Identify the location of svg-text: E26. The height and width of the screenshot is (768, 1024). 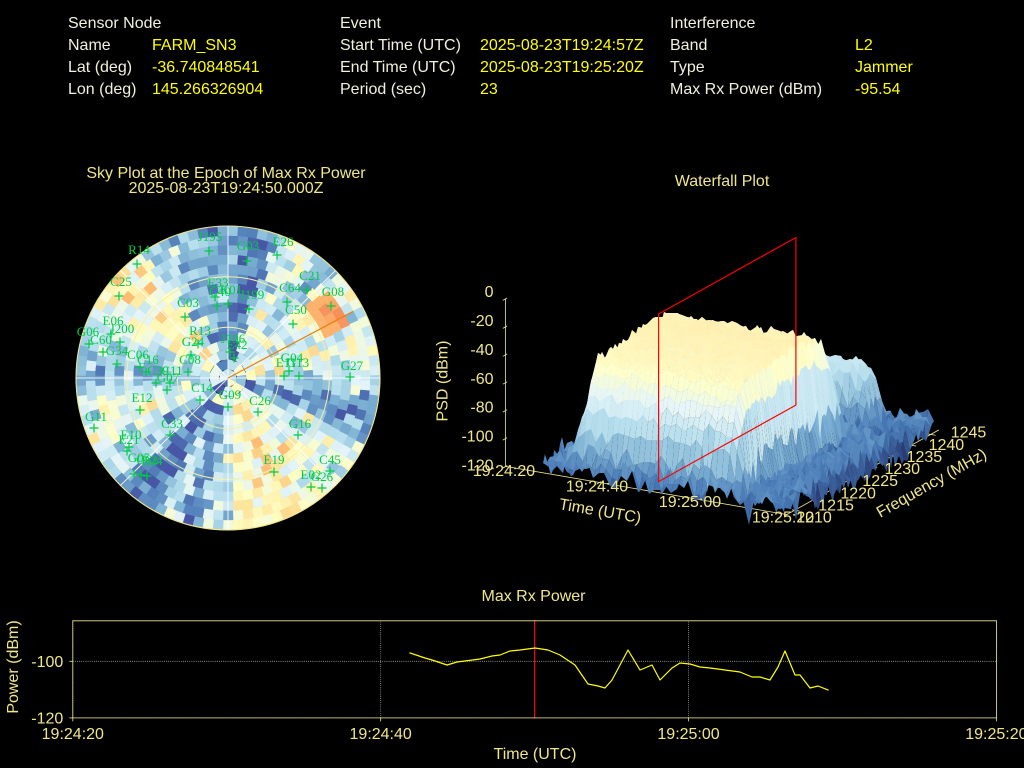
(283, 241).